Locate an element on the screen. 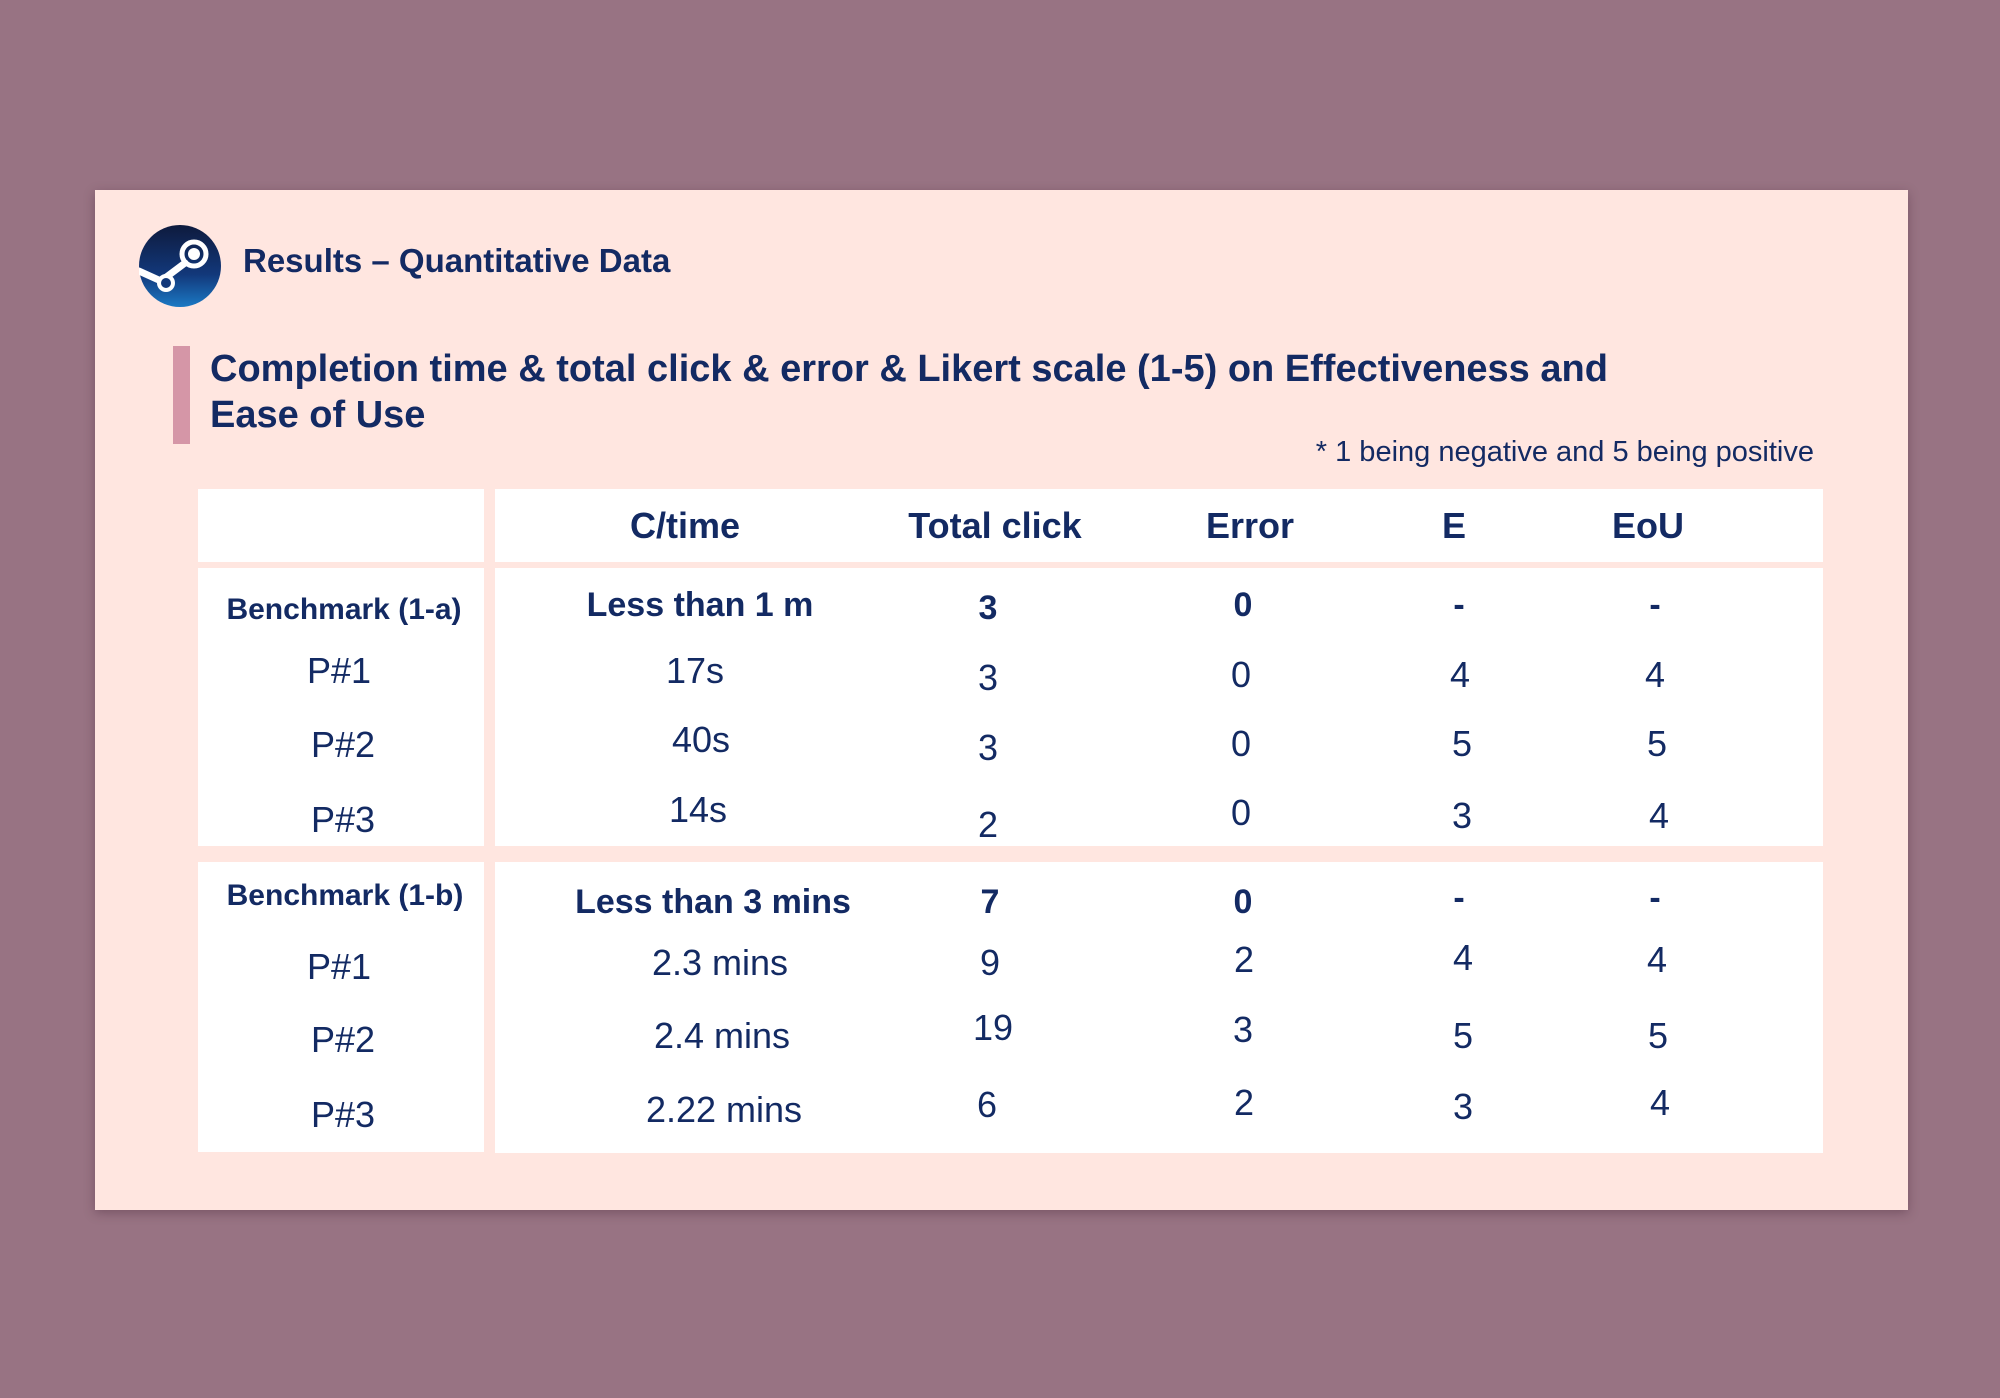  benchmark-1b-eou: - is located at coordinates (1655, 898).